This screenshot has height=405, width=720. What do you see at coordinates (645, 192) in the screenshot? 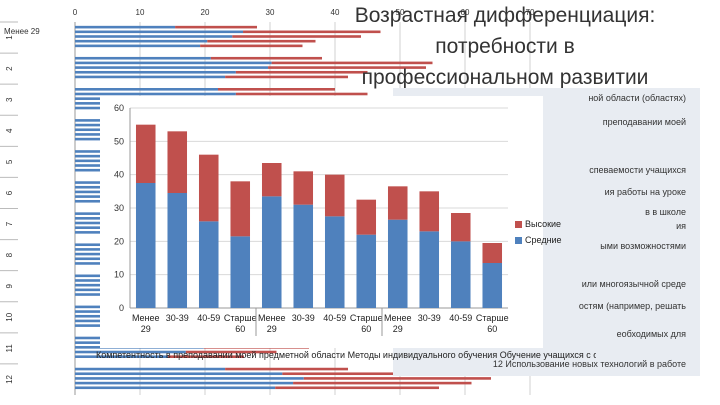
I see `table-row: ия работы на уроке` at bounding box center [645, 192].